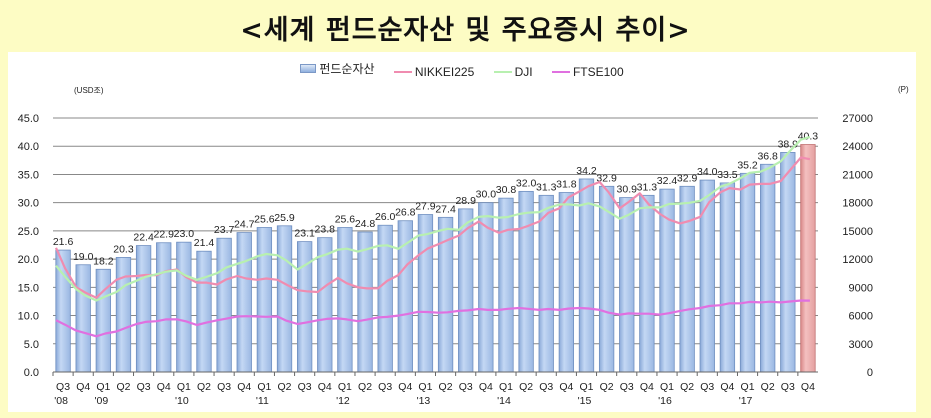 This screenshot has width=931, height=418. What do you see at coordinates (425, 207) in the screenshot?
I see `bar-value-label: 27.9` at bounding box center [425, 207].